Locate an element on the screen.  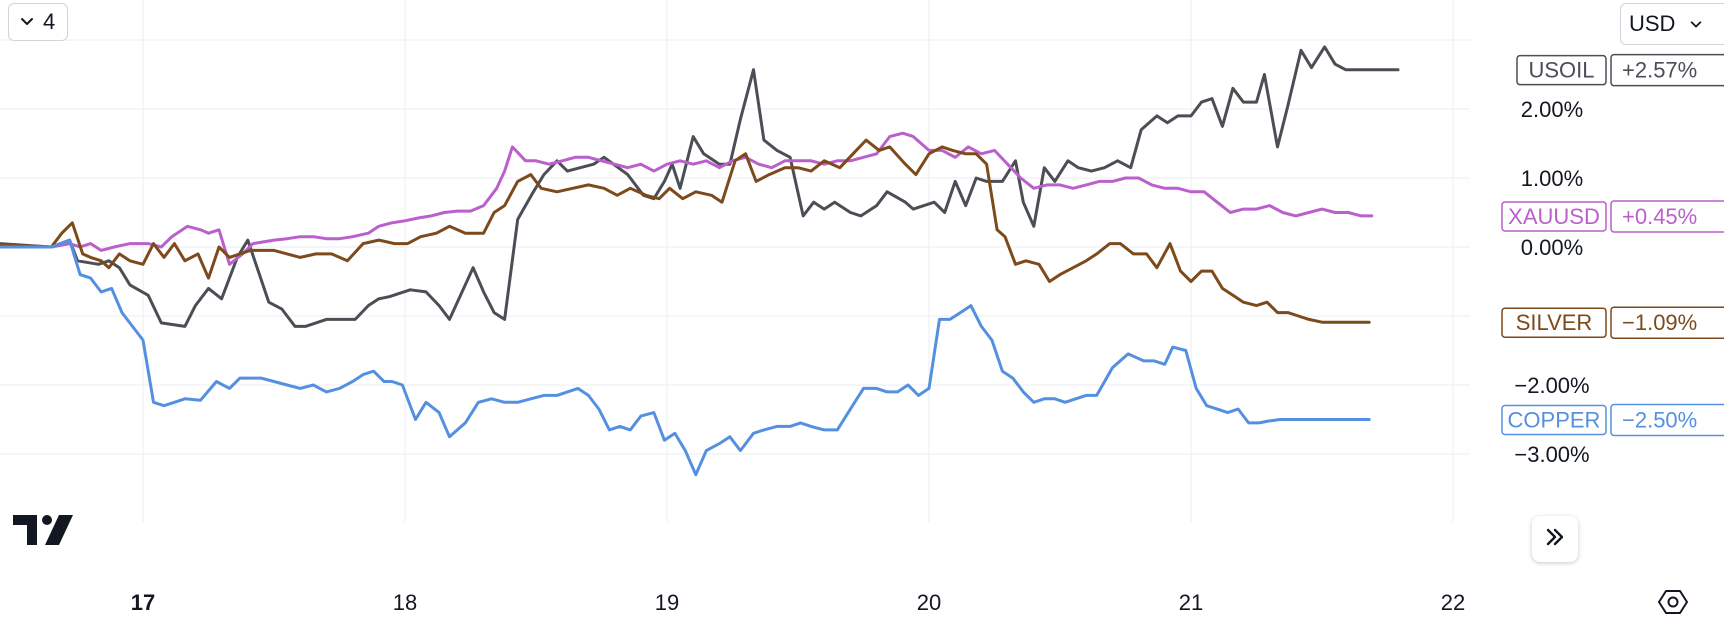
double-chevron-right-icon is located at coordinates (1555, 539).